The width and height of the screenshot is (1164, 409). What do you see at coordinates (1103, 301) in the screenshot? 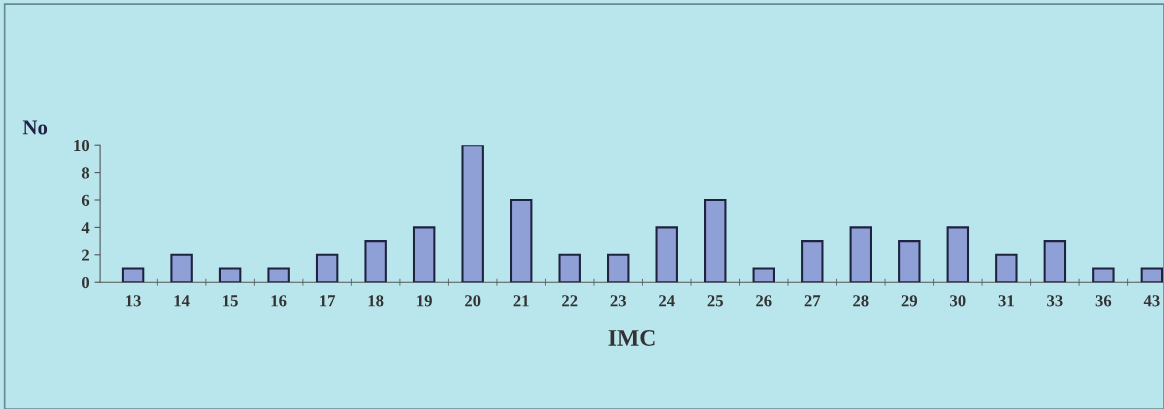
I see `x-tick-label: 36` at bounding box center [1103, 301].